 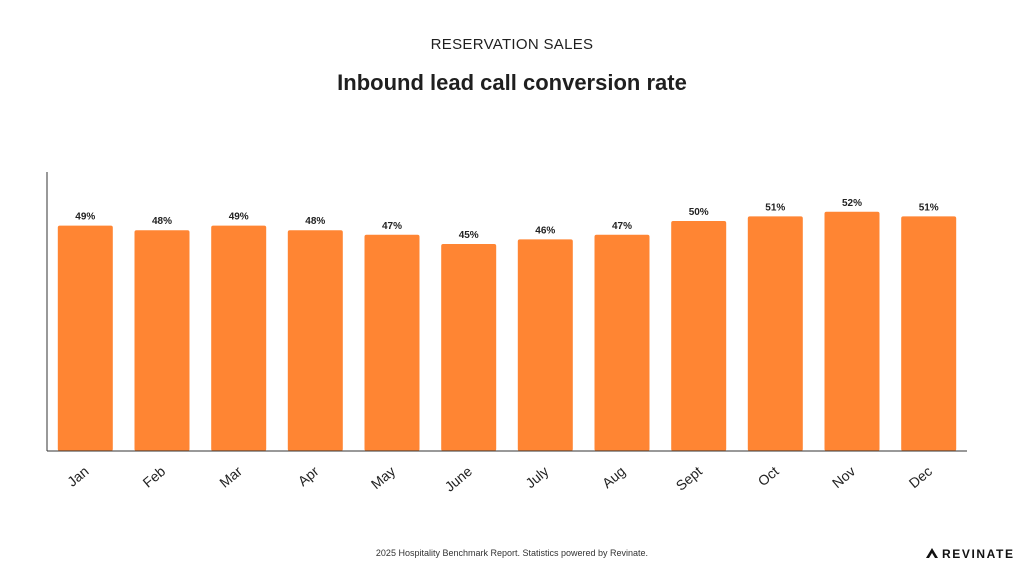 What do you see at coordinates (162, 340) in the screenshot?
I see `bar-feb` at bounding box center [162, 340].